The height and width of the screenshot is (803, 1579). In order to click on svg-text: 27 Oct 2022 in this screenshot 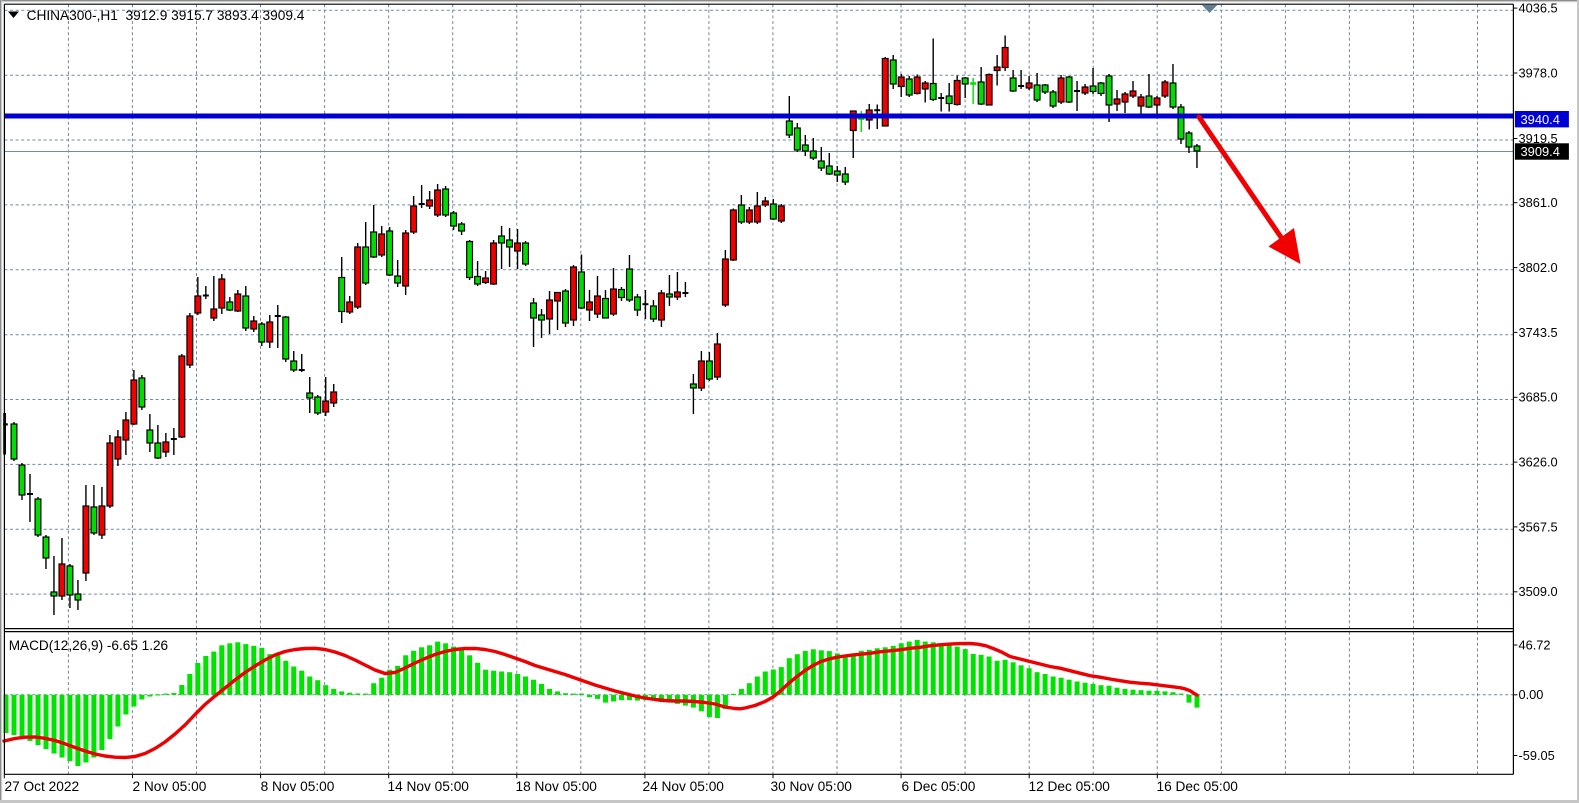, I will do `click(42, 786)`.